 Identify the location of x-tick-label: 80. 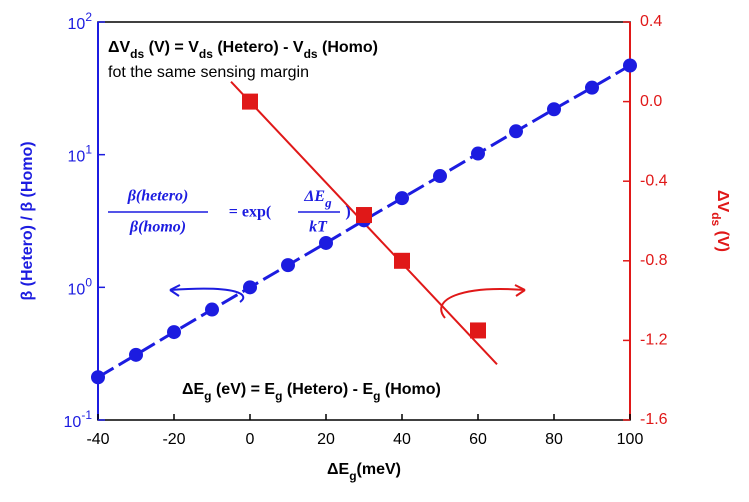
(554, 439).